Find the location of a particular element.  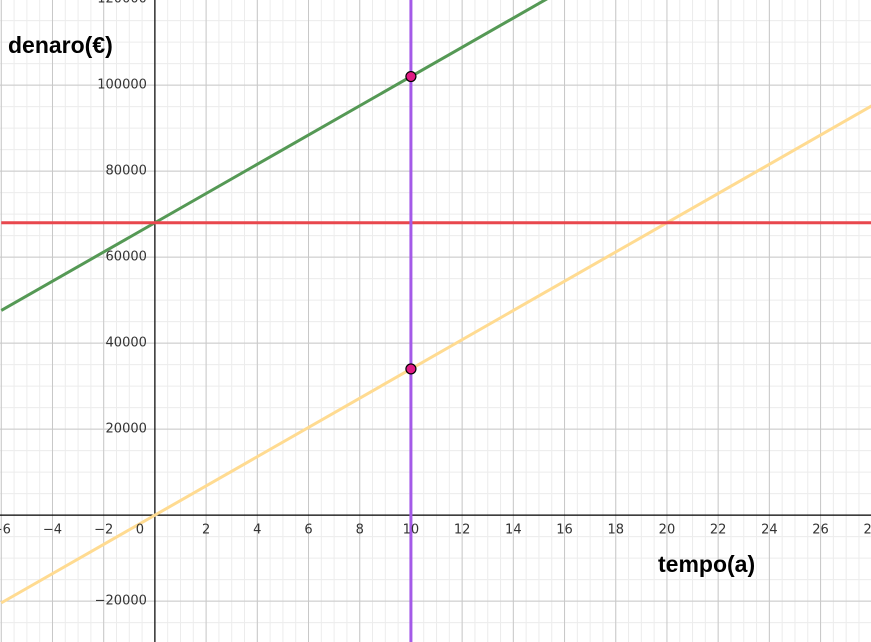

y-tick-label: 60000 is located at coordinates (126, 257).